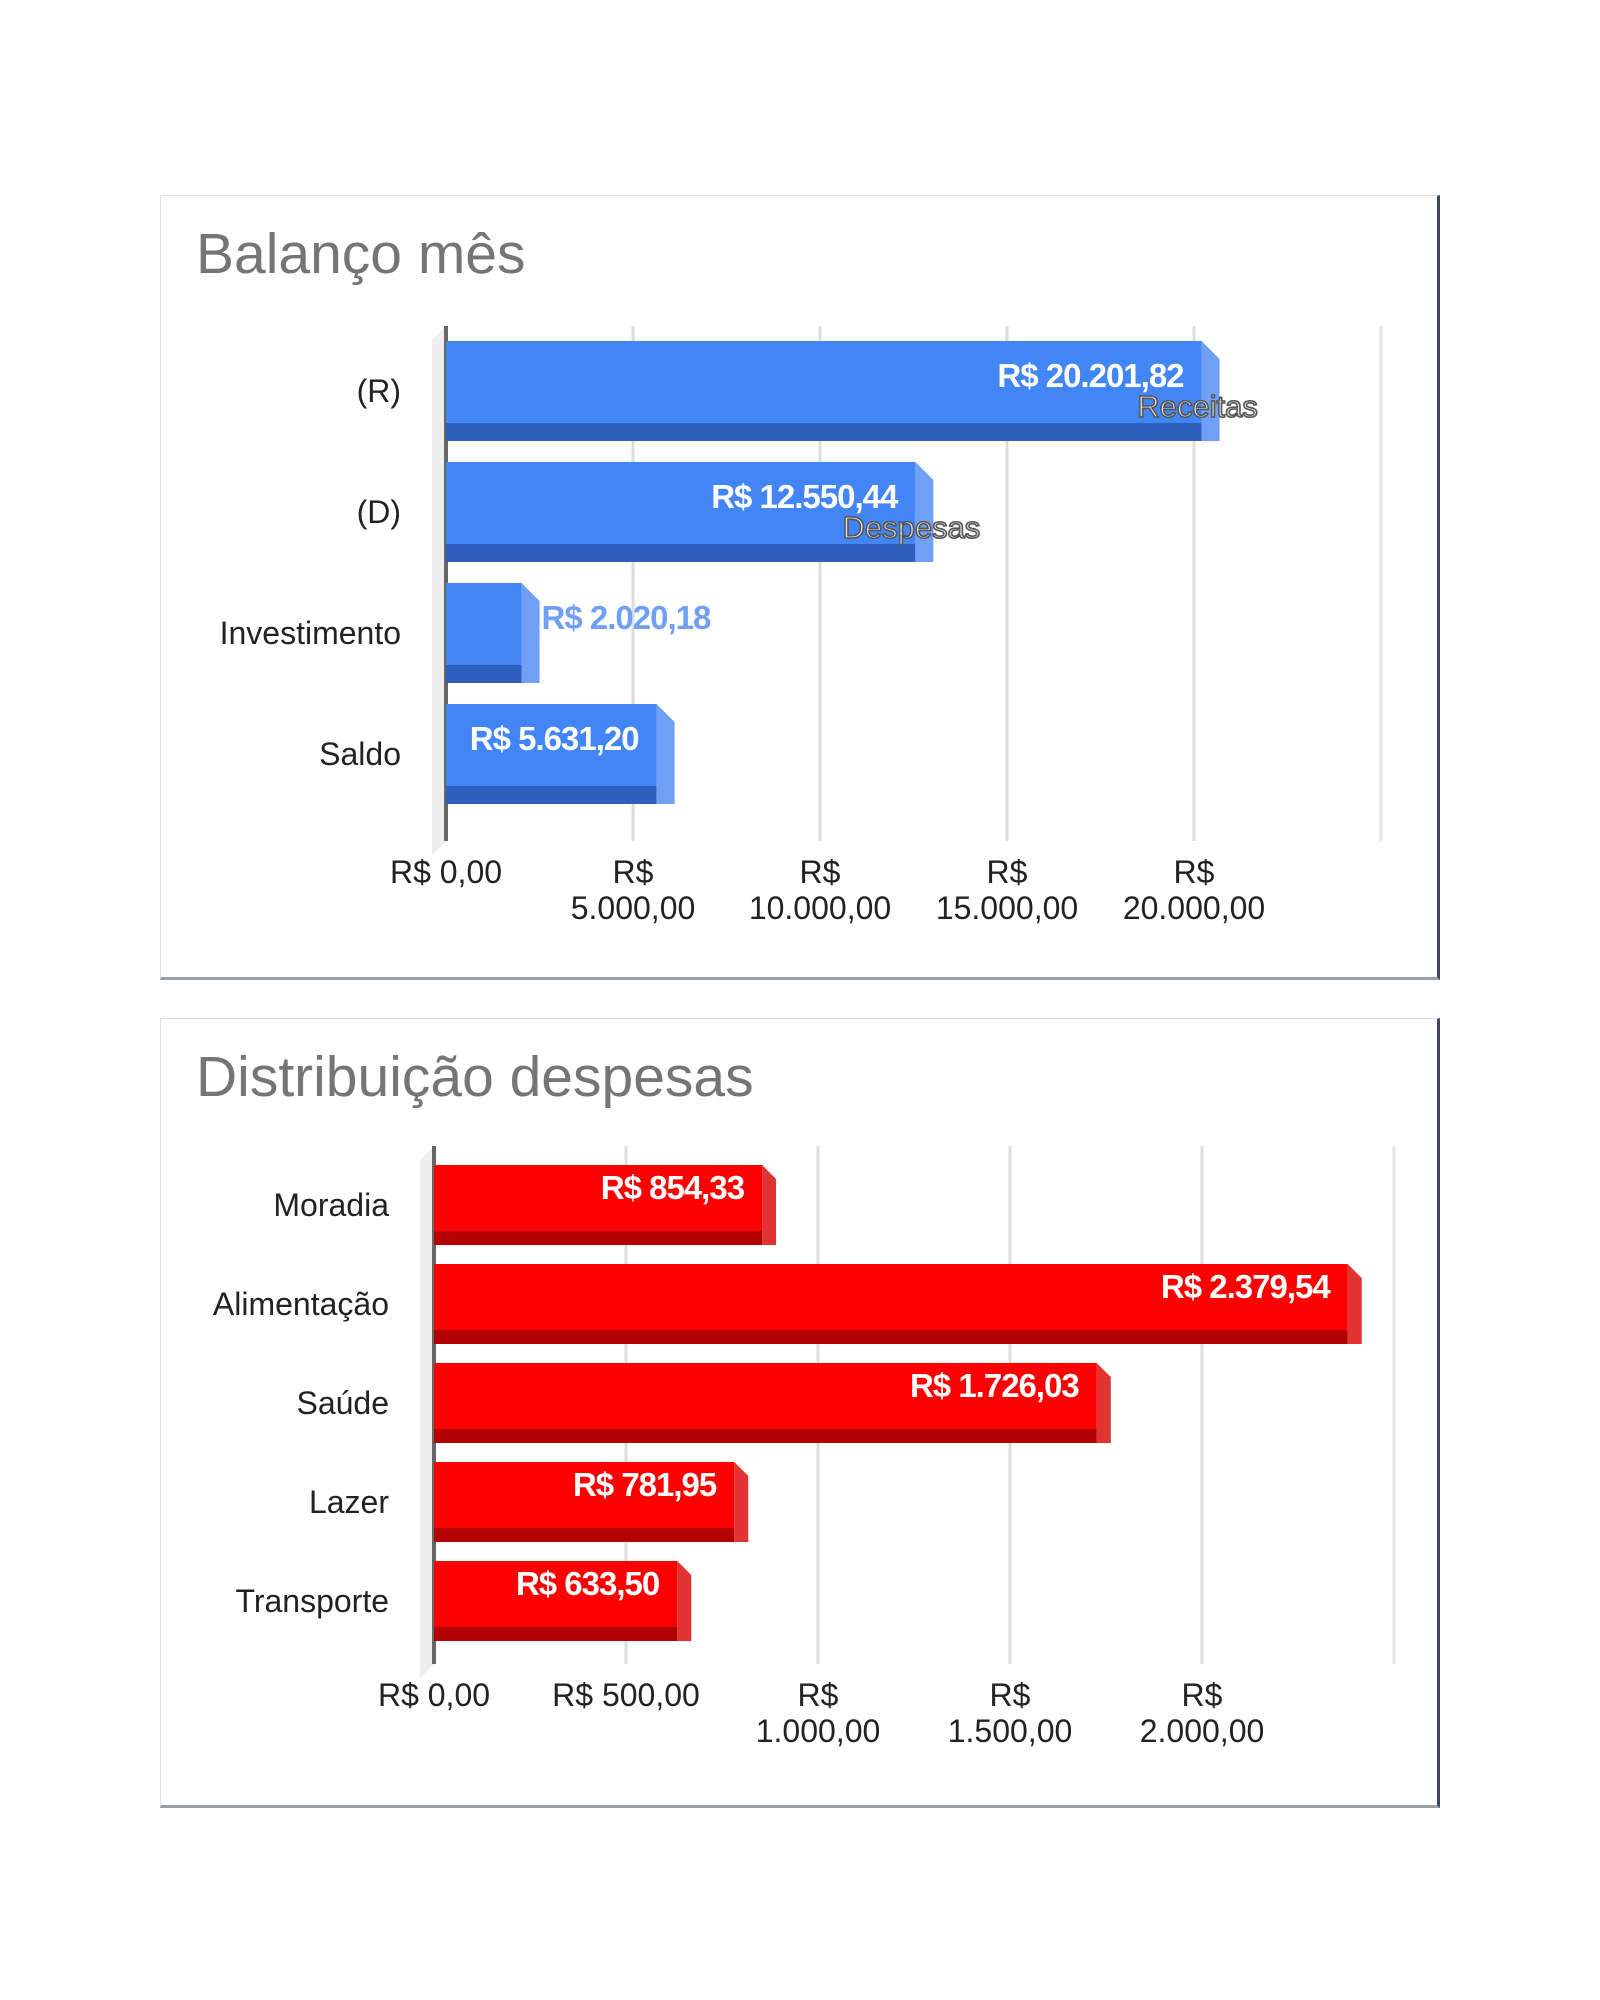 This screenshot has height=2000, width=1600. Describe the element at coordinates (911, 527) in the screenshot. I see `bar-annotation: Despesas` at that location.